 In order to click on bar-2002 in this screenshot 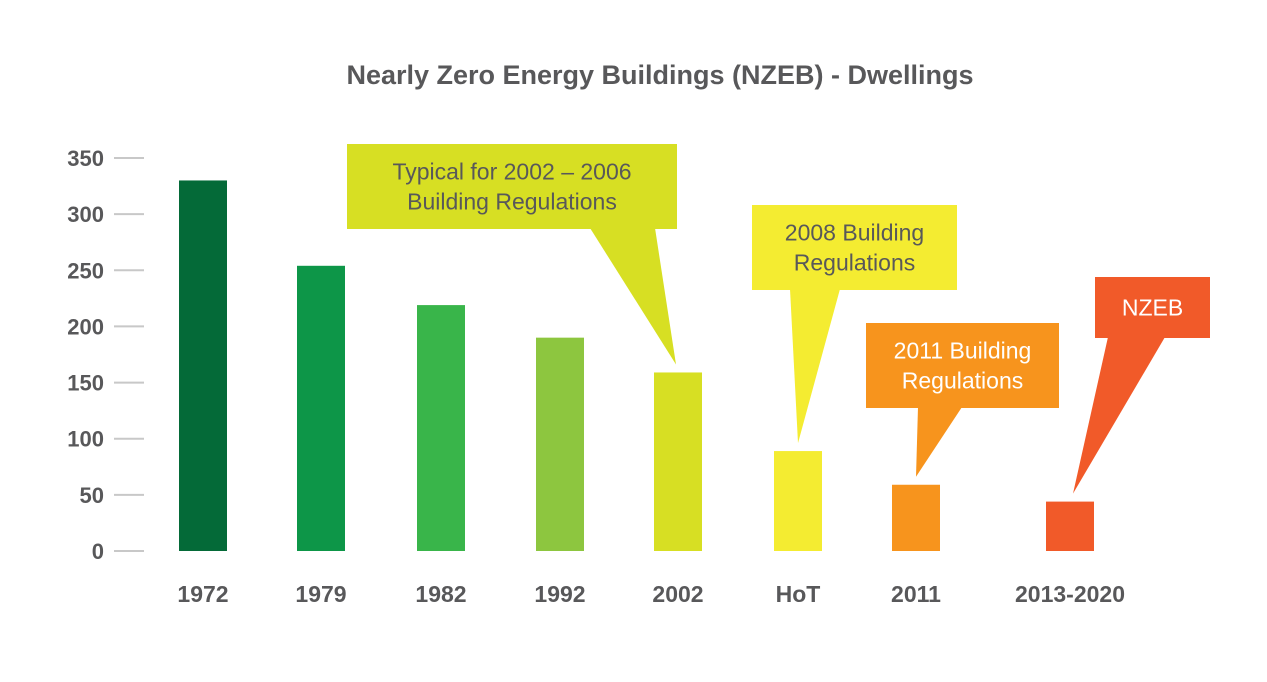, I will do `click(678, 461)`.